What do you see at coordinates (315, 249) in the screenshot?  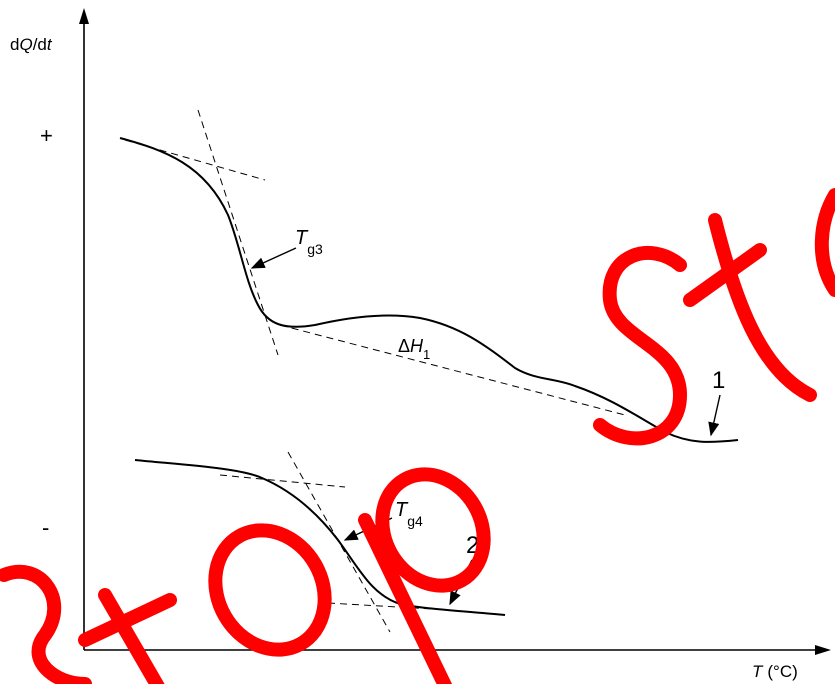 I see `tg3-sub: g3` at bounding box center [315, 249].